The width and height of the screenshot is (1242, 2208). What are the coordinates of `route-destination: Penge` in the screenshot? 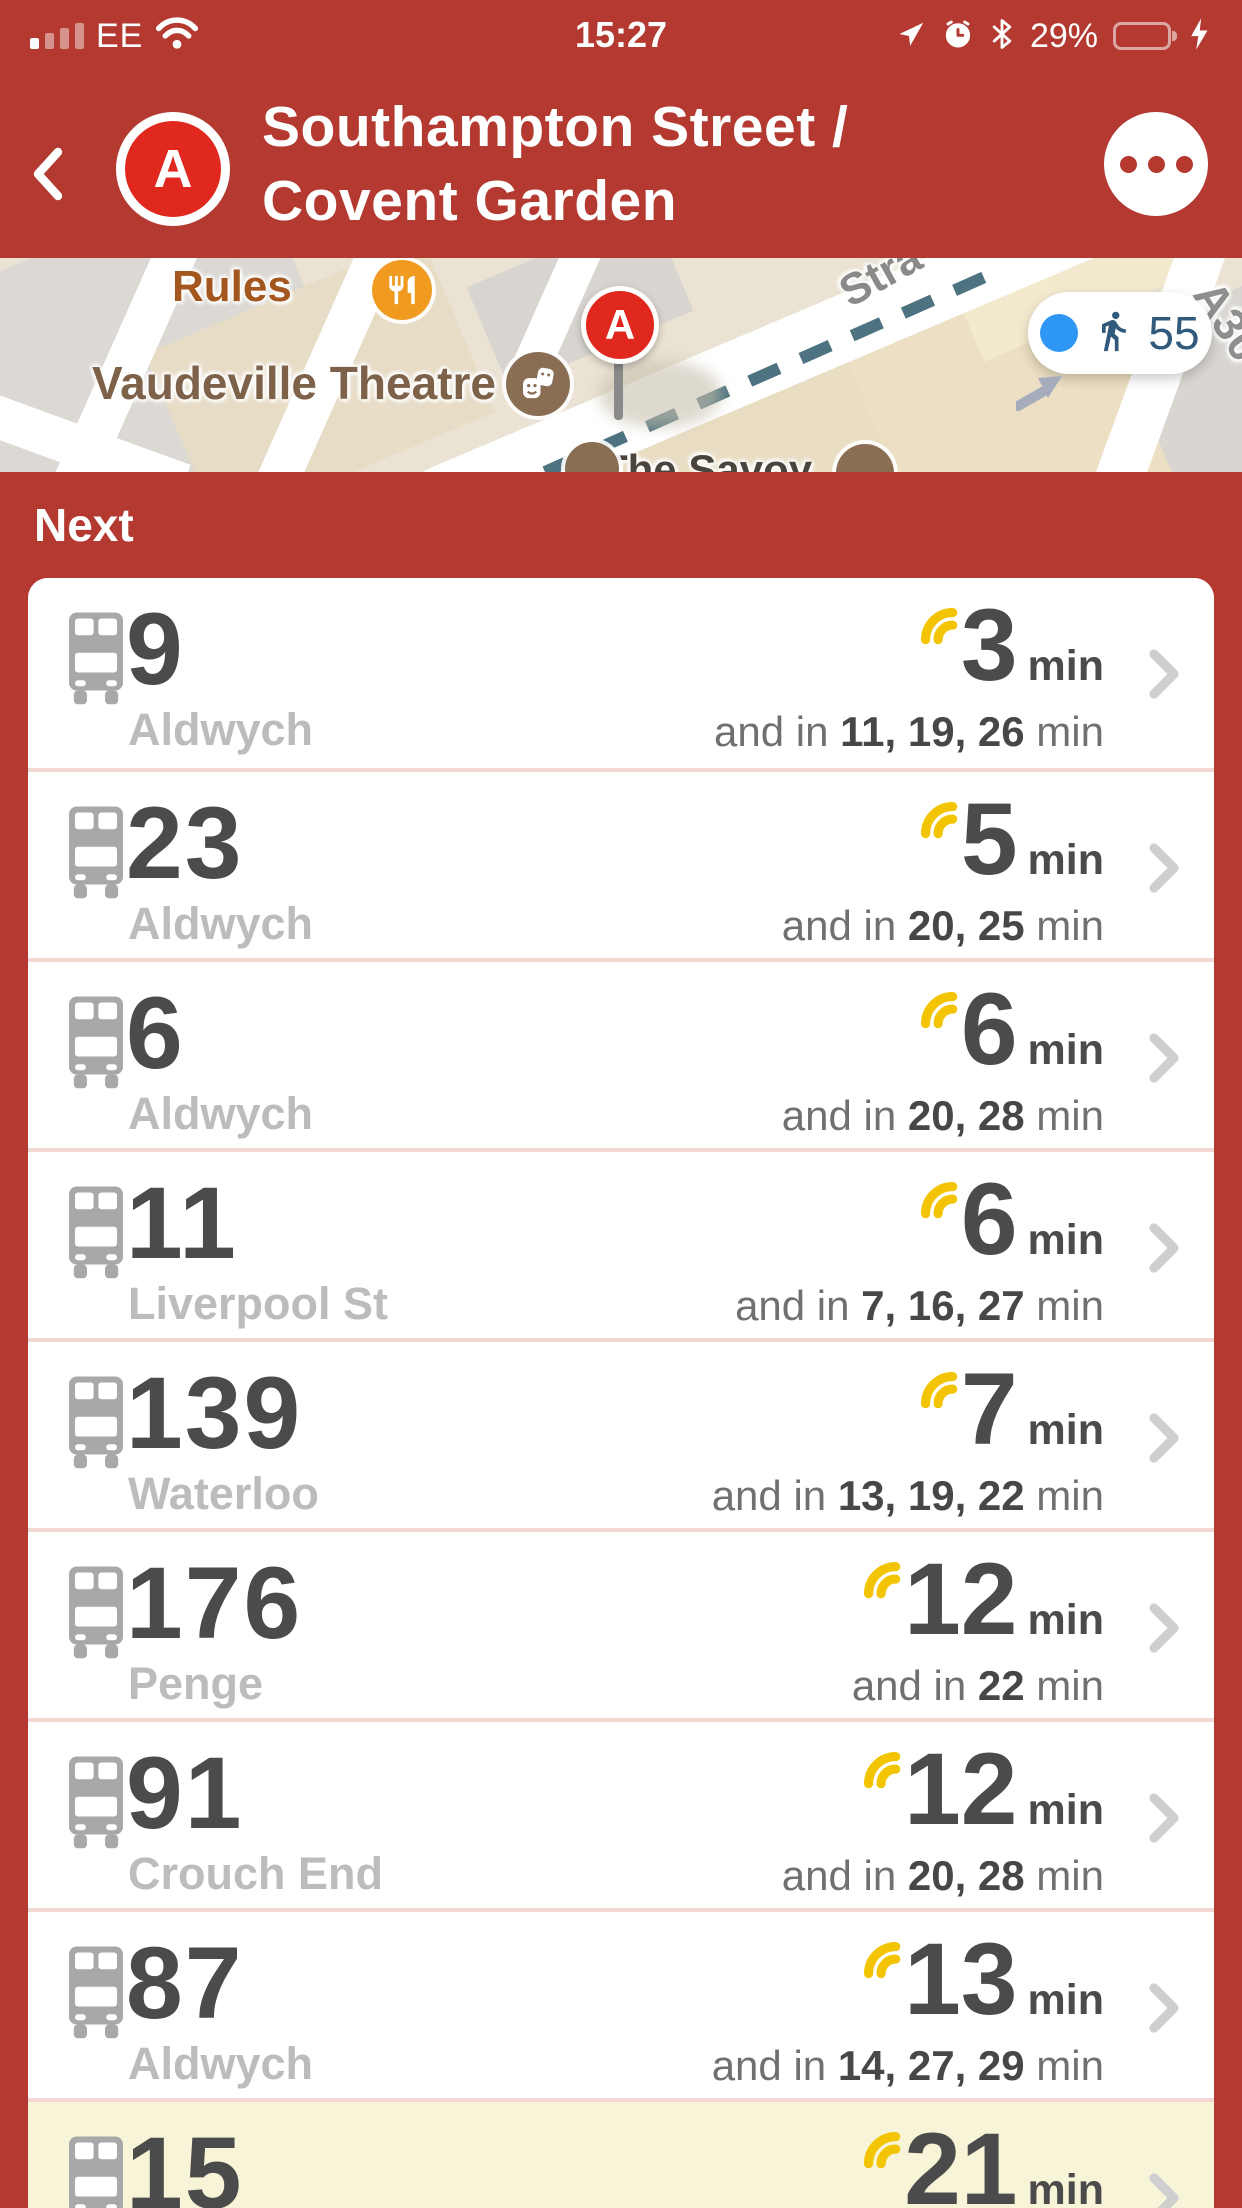 It's located at (196, 1683).